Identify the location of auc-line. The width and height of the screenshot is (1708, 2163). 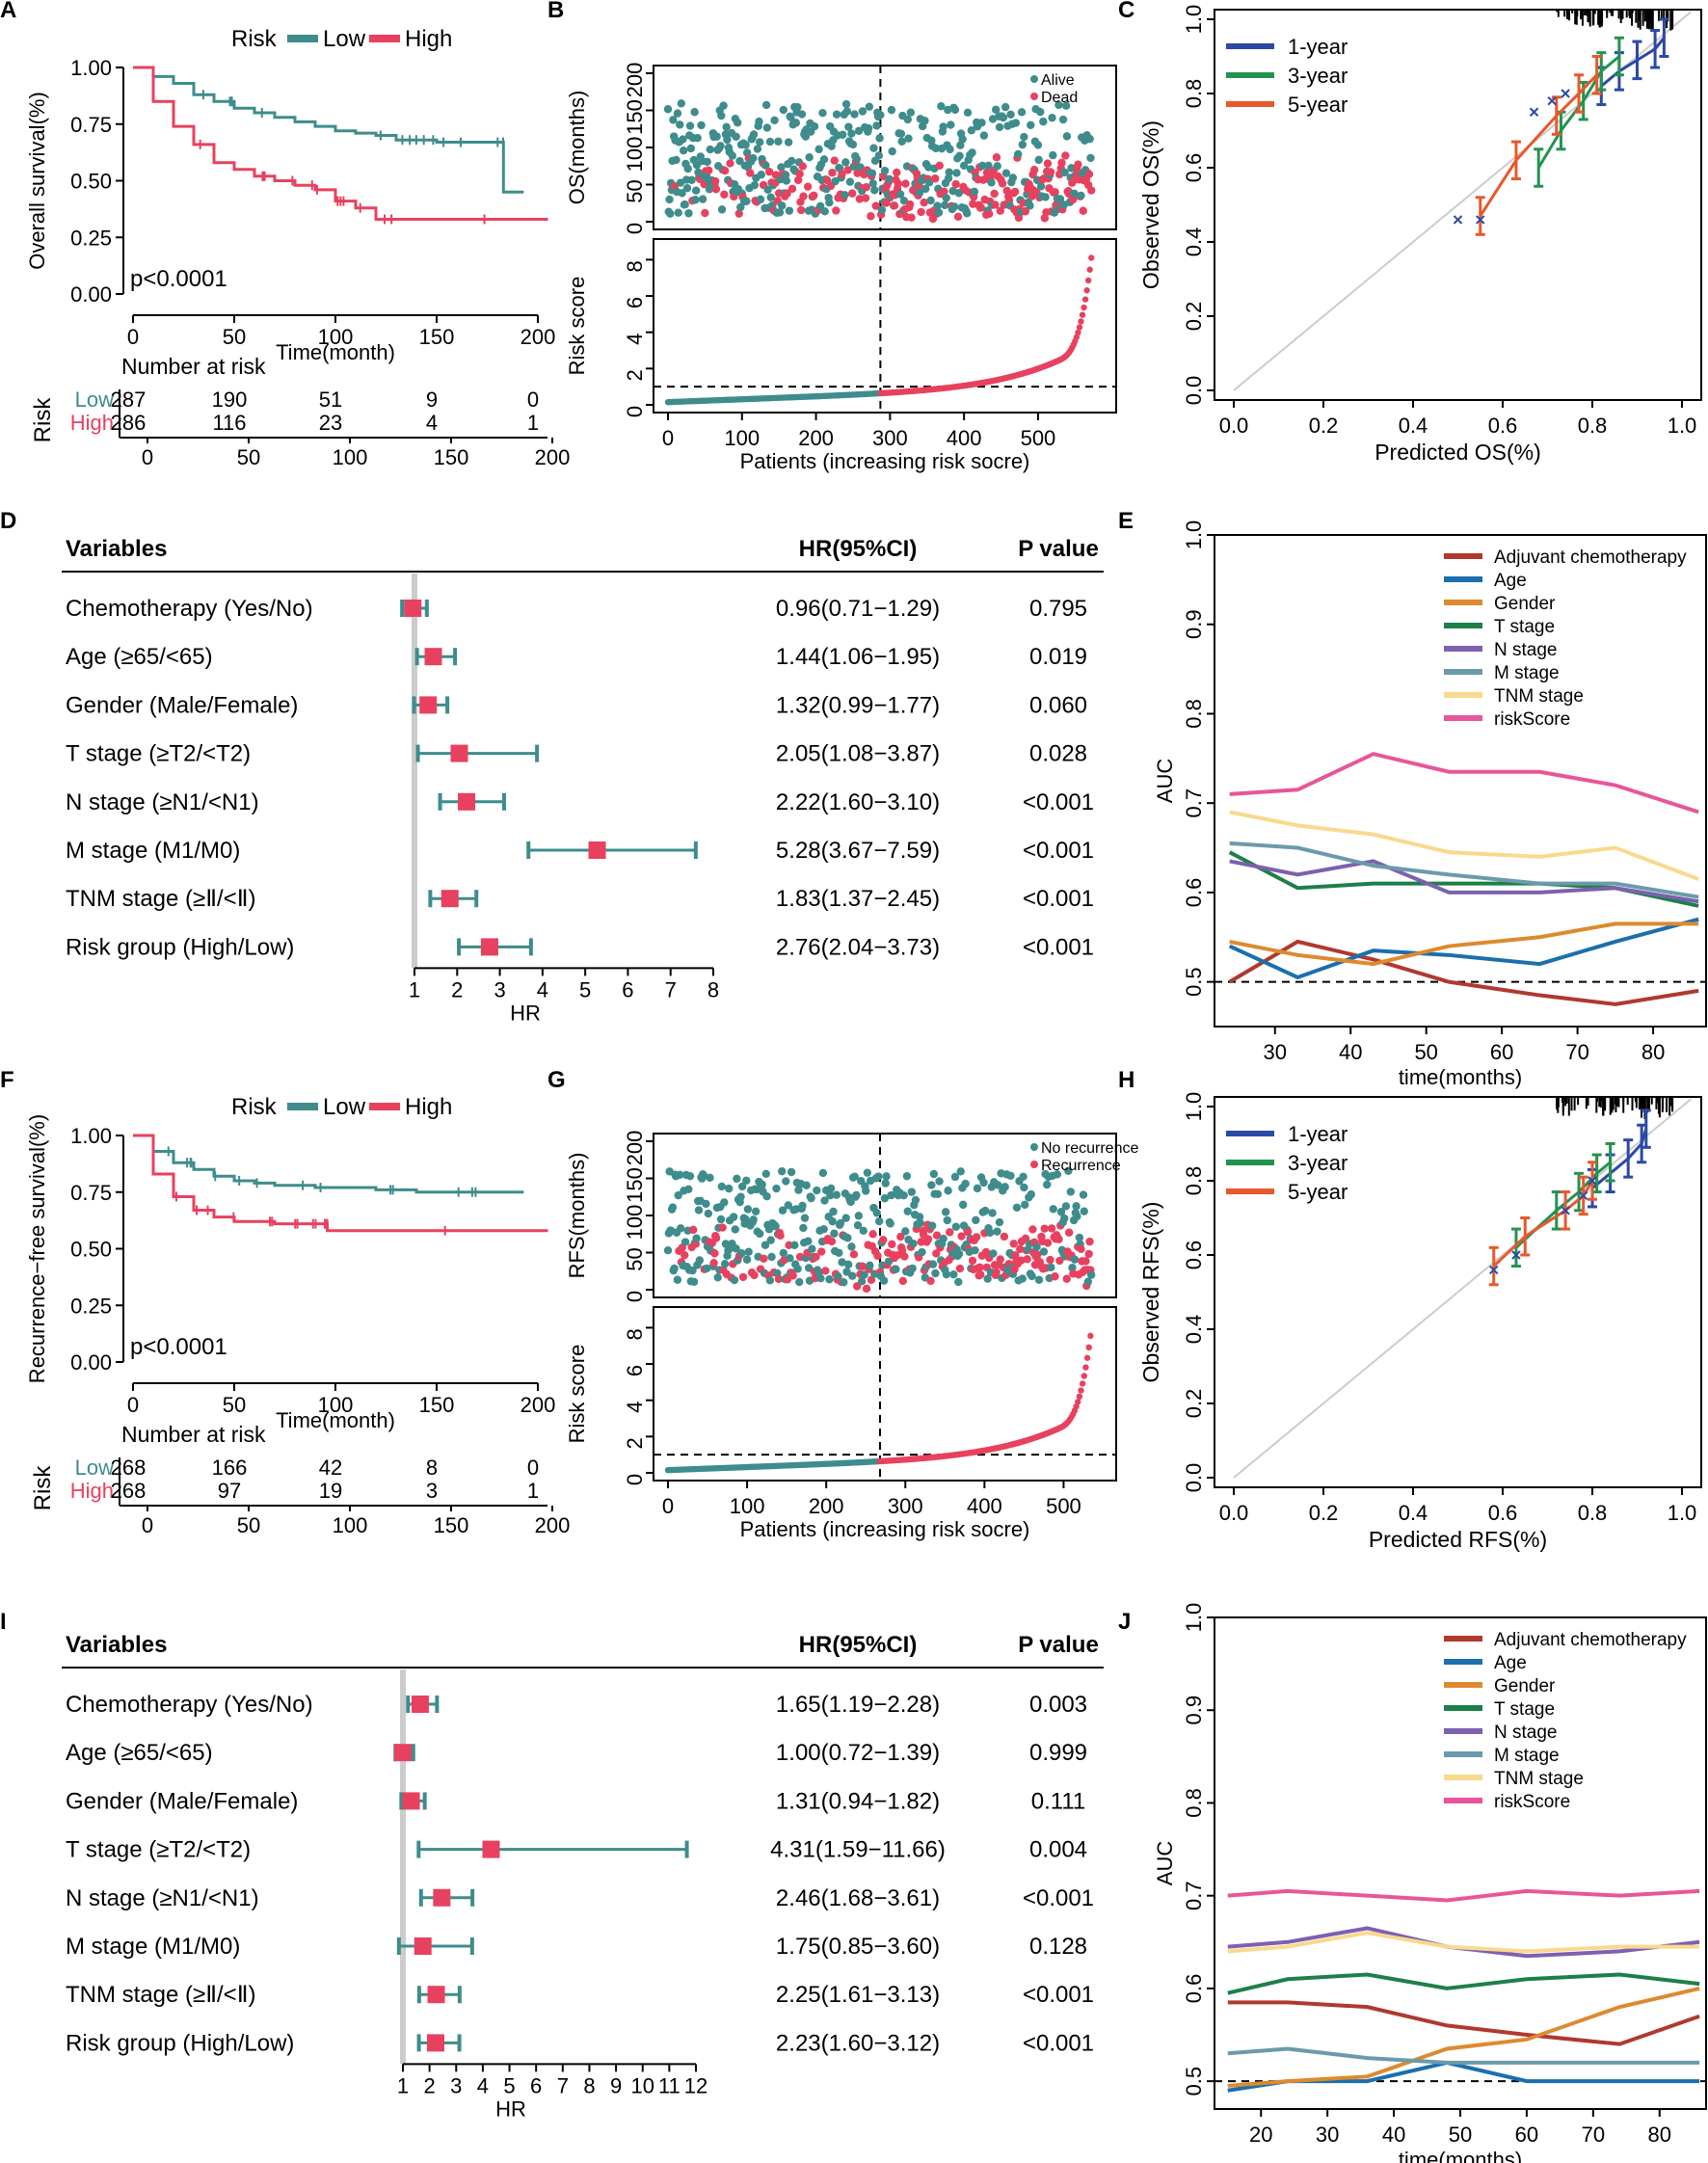
(1463, 1942).